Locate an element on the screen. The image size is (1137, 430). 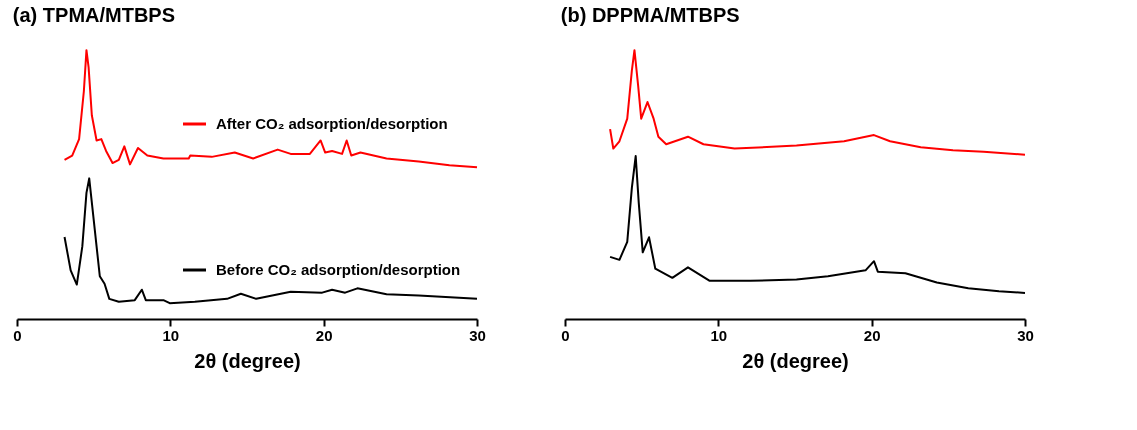
legend-label: After CO₂ adsorption/desorption is located at coordinates (332, 123).